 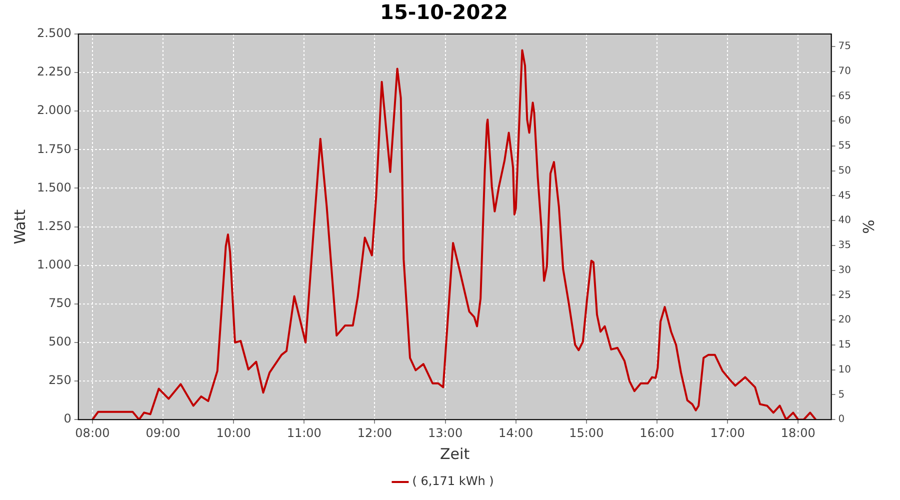 What do you see at coordinates (54, 264) in the screenshot?
I see `y-tick-label: 1.000` at bounding box center [54, 264].